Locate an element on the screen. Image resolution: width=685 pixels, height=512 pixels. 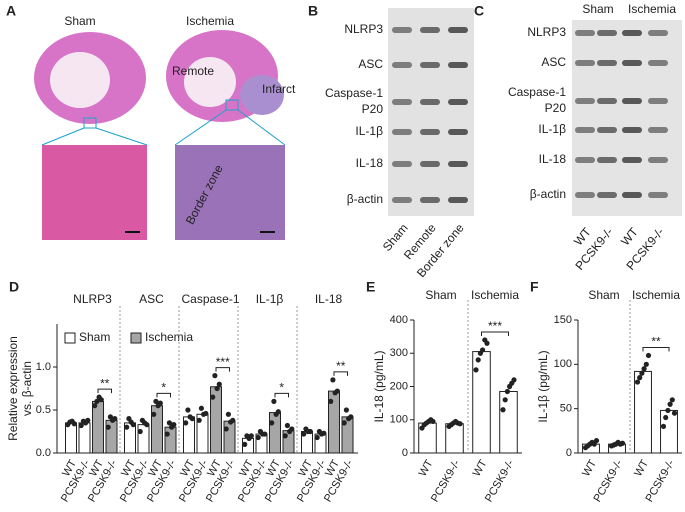
row-label: NLRP3 is located at coordinates (546, 32).